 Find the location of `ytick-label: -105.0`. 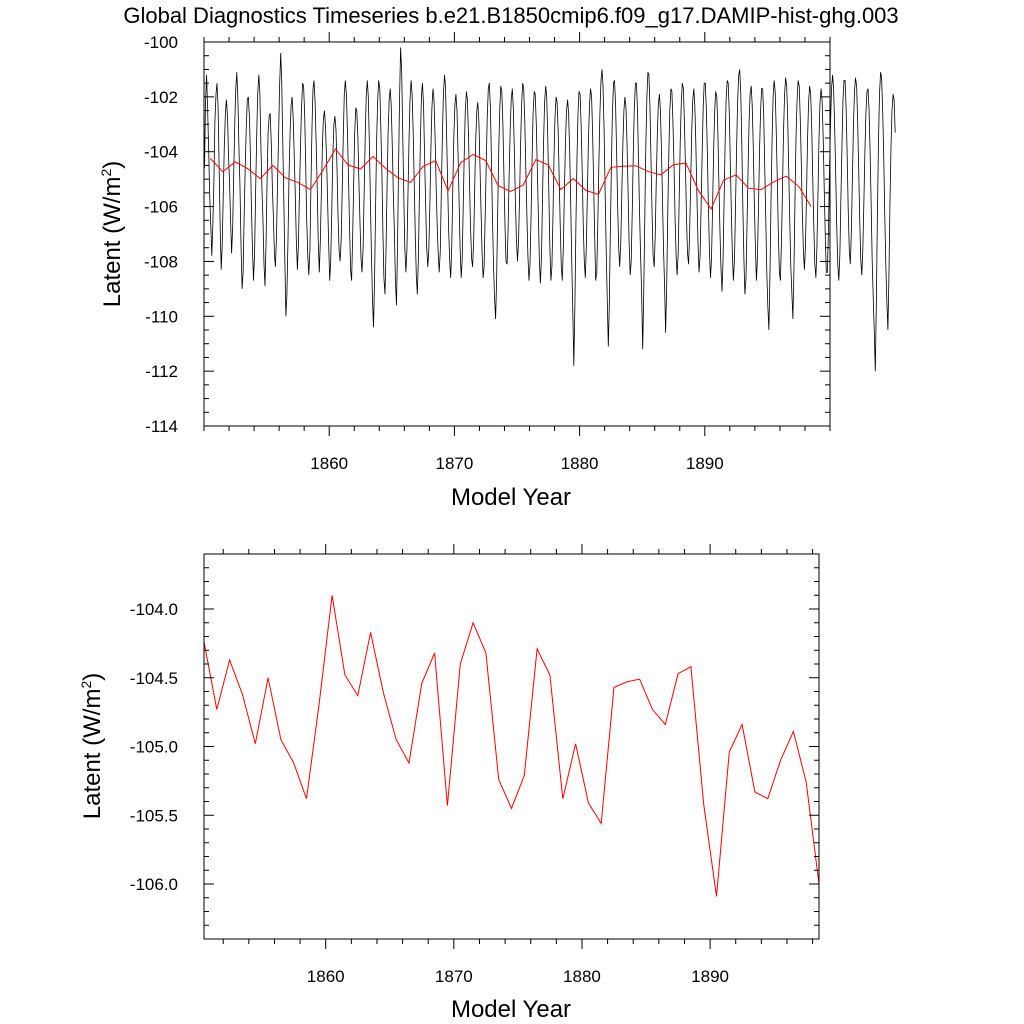

ytick-label: -105.0 is located at coordinates (154, 747).